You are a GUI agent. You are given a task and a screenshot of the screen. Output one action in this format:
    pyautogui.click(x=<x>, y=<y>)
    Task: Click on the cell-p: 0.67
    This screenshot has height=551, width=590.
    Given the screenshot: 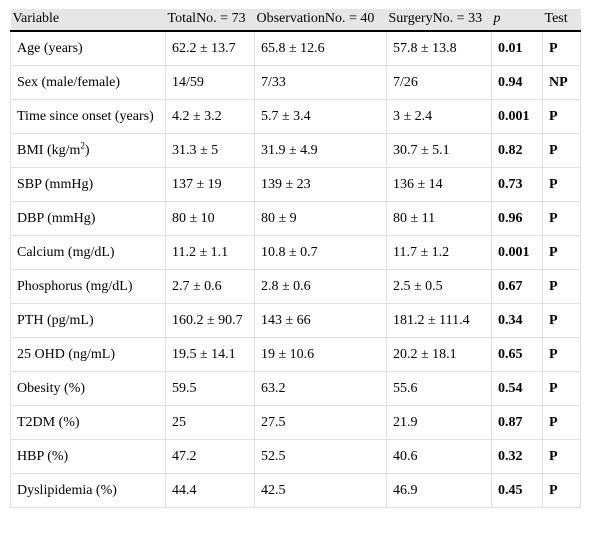 What is the action you would take?
    pyautogui.click(x=517, y=286)
    